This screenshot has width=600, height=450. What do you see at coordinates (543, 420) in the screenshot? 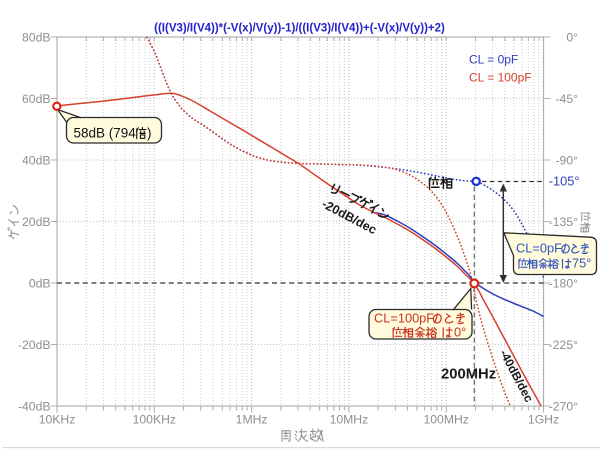
I see `svg-text: 1GHz` at bounding box center [543, 420].